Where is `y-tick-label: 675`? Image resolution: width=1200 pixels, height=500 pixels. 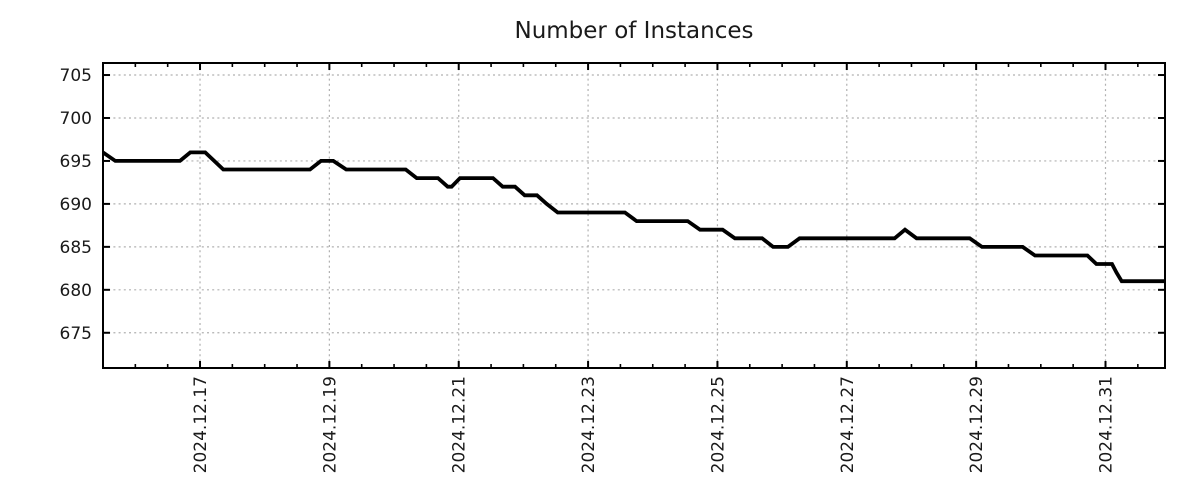 y-tick-label: 675 is located at coordinates (76, 334).